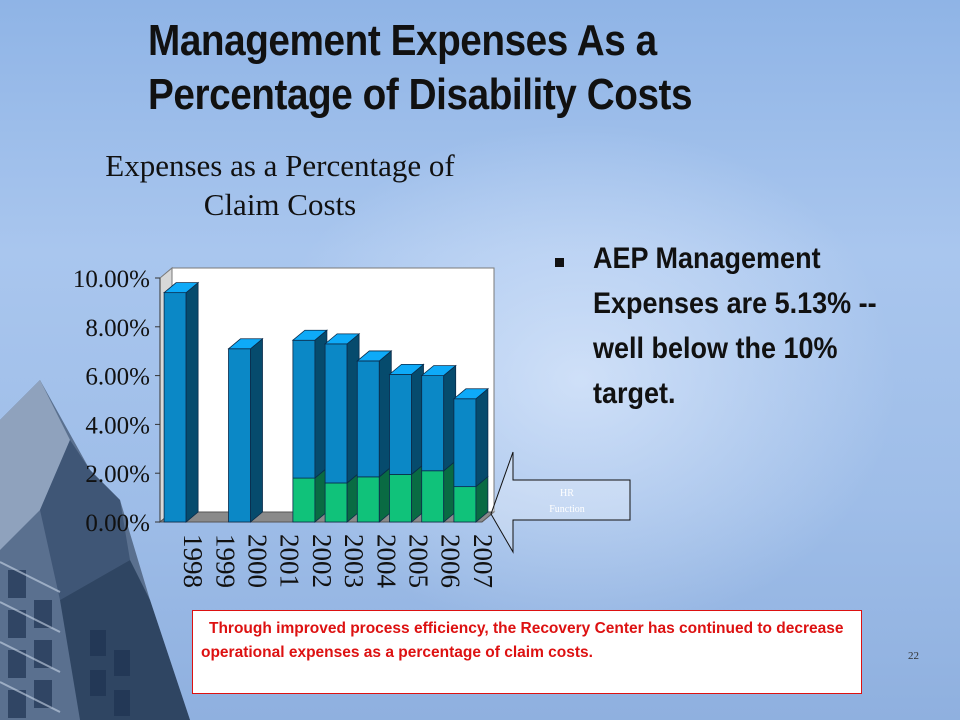  What do you see at coordinates (181, 288) in the screenshot?
I see `bar-top-1998` at bounding box center [181, 288].